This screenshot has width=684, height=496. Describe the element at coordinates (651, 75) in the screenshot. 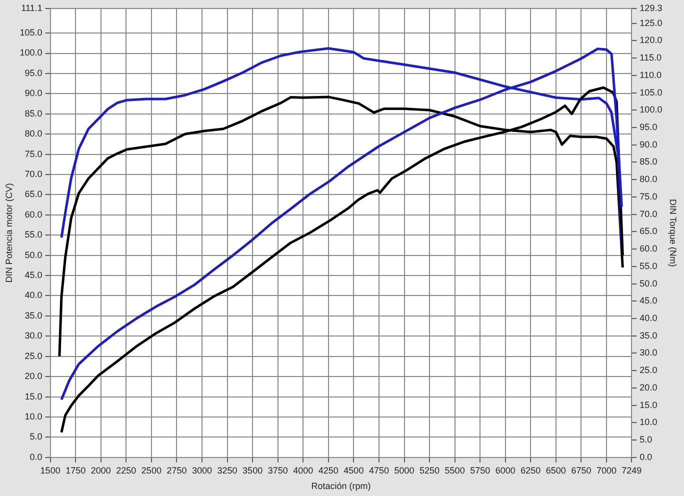

I see `y2-tick-label: 110.0` at that location.